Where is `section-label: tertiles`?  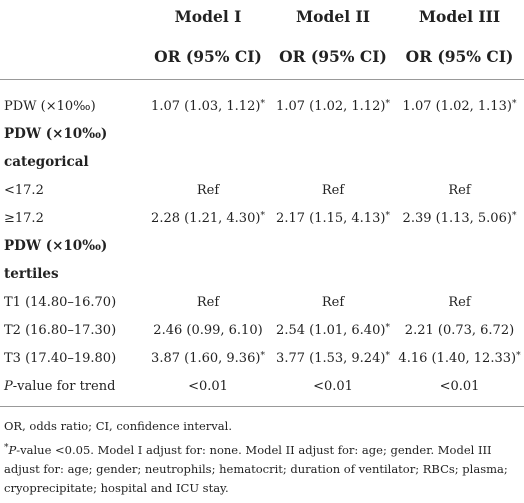
section-label: tertiles is located at coordinates (31, 274).